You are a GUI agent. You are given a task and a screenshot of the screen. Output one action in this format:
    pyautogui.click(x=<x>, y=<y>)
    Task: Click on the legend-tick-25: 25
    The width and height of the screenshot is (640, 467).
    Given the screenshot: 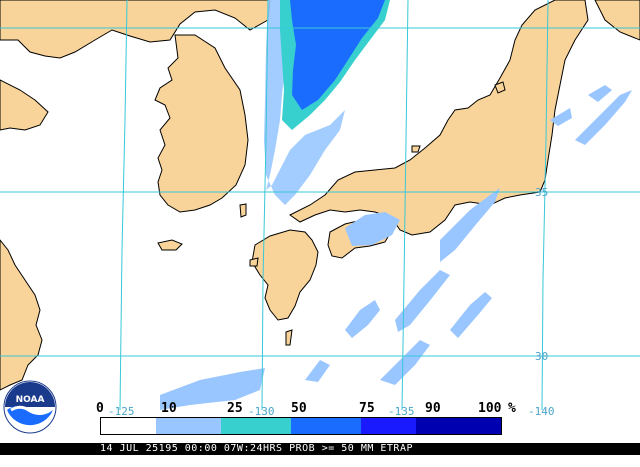 What is the action you would take?
    pyautogui.click(x=235, y=408)
    